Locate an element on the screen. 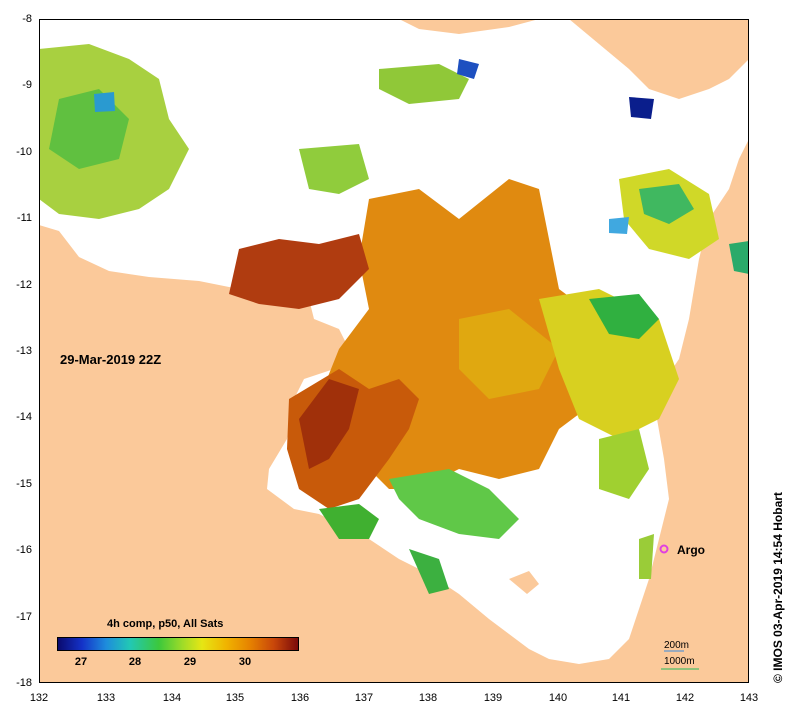 The width and height of the screenshot is (791, 716). colorbar-title: 4h comp, p50, All Sats is located at coordinates (165, 624).